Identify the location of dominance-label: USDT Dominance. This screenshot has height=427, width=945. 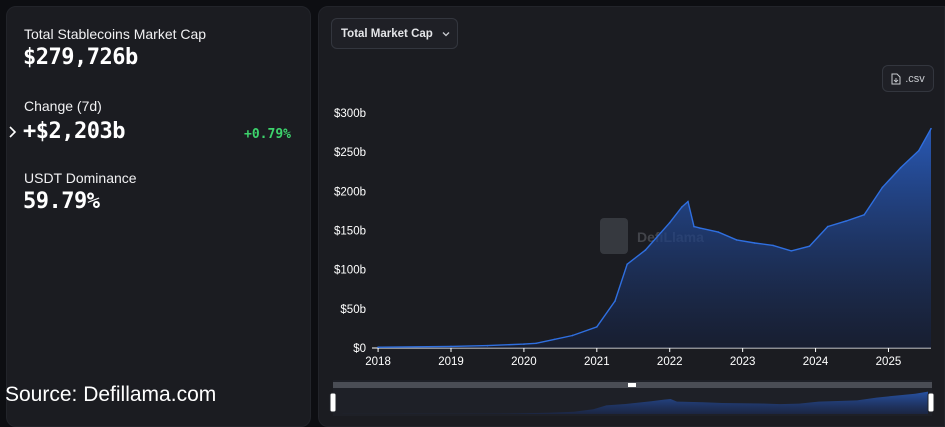
(80, 178).